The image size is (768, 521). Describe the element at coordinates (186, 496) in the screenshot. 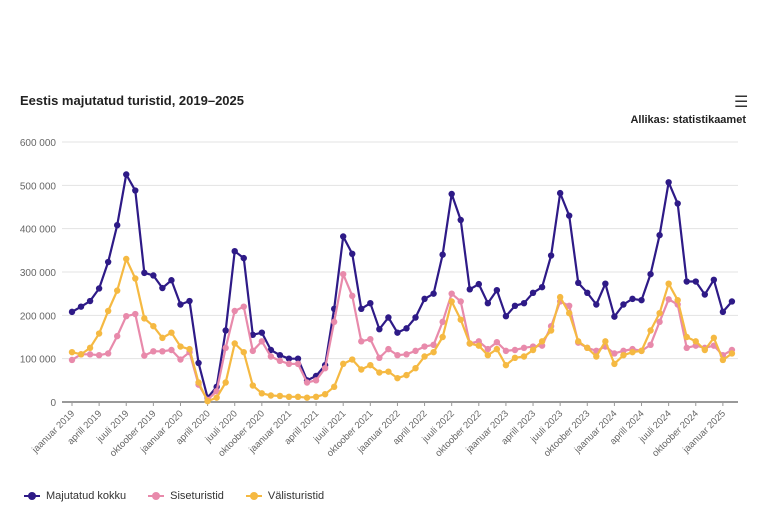

I see `legend-item: Siseturistid` at that location.